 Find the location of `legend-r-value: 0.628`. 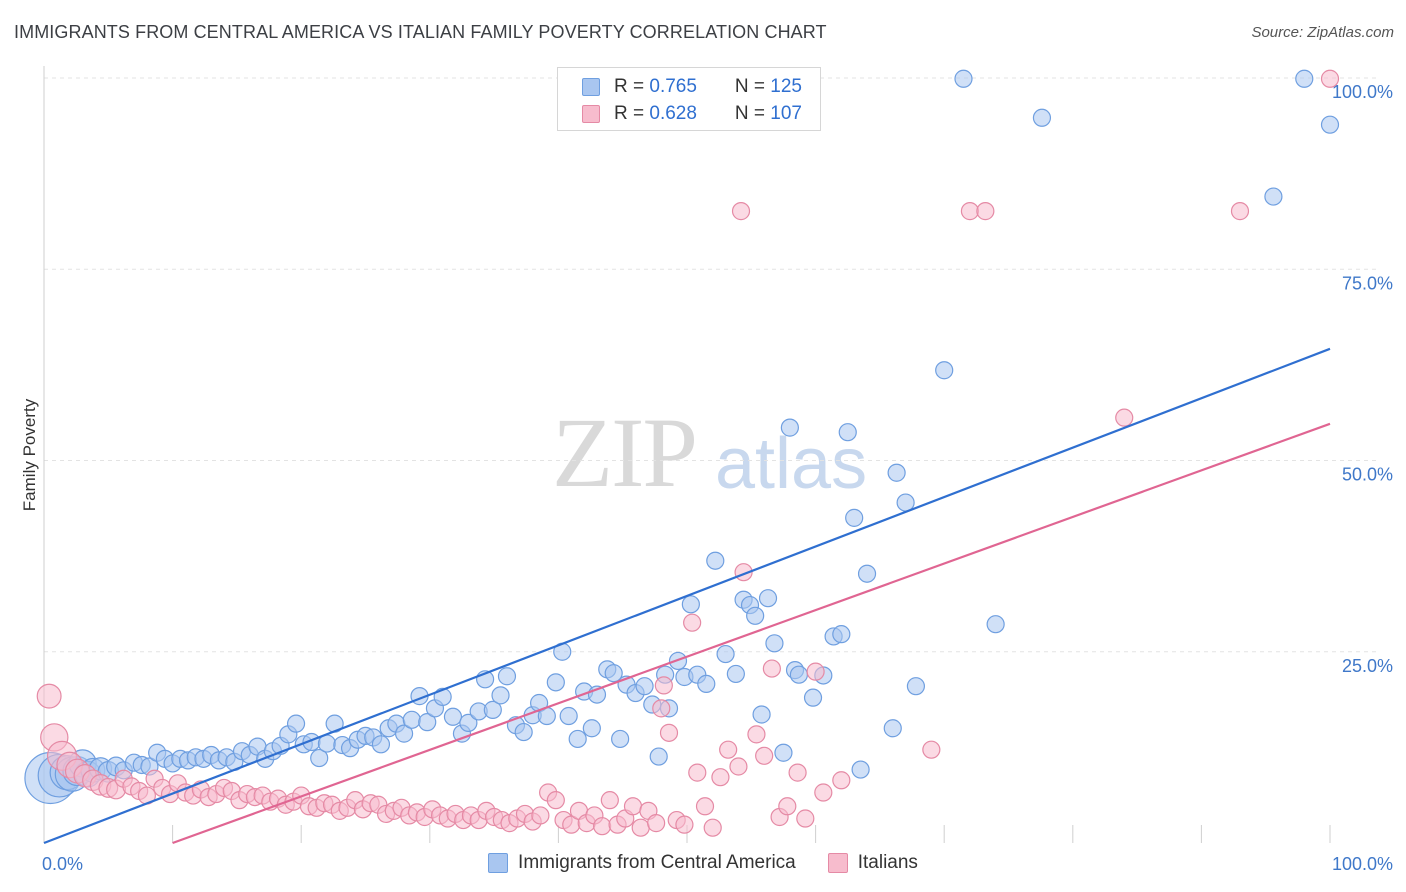

legend-r-value: 0.628 is located at coordinates (673, 113).